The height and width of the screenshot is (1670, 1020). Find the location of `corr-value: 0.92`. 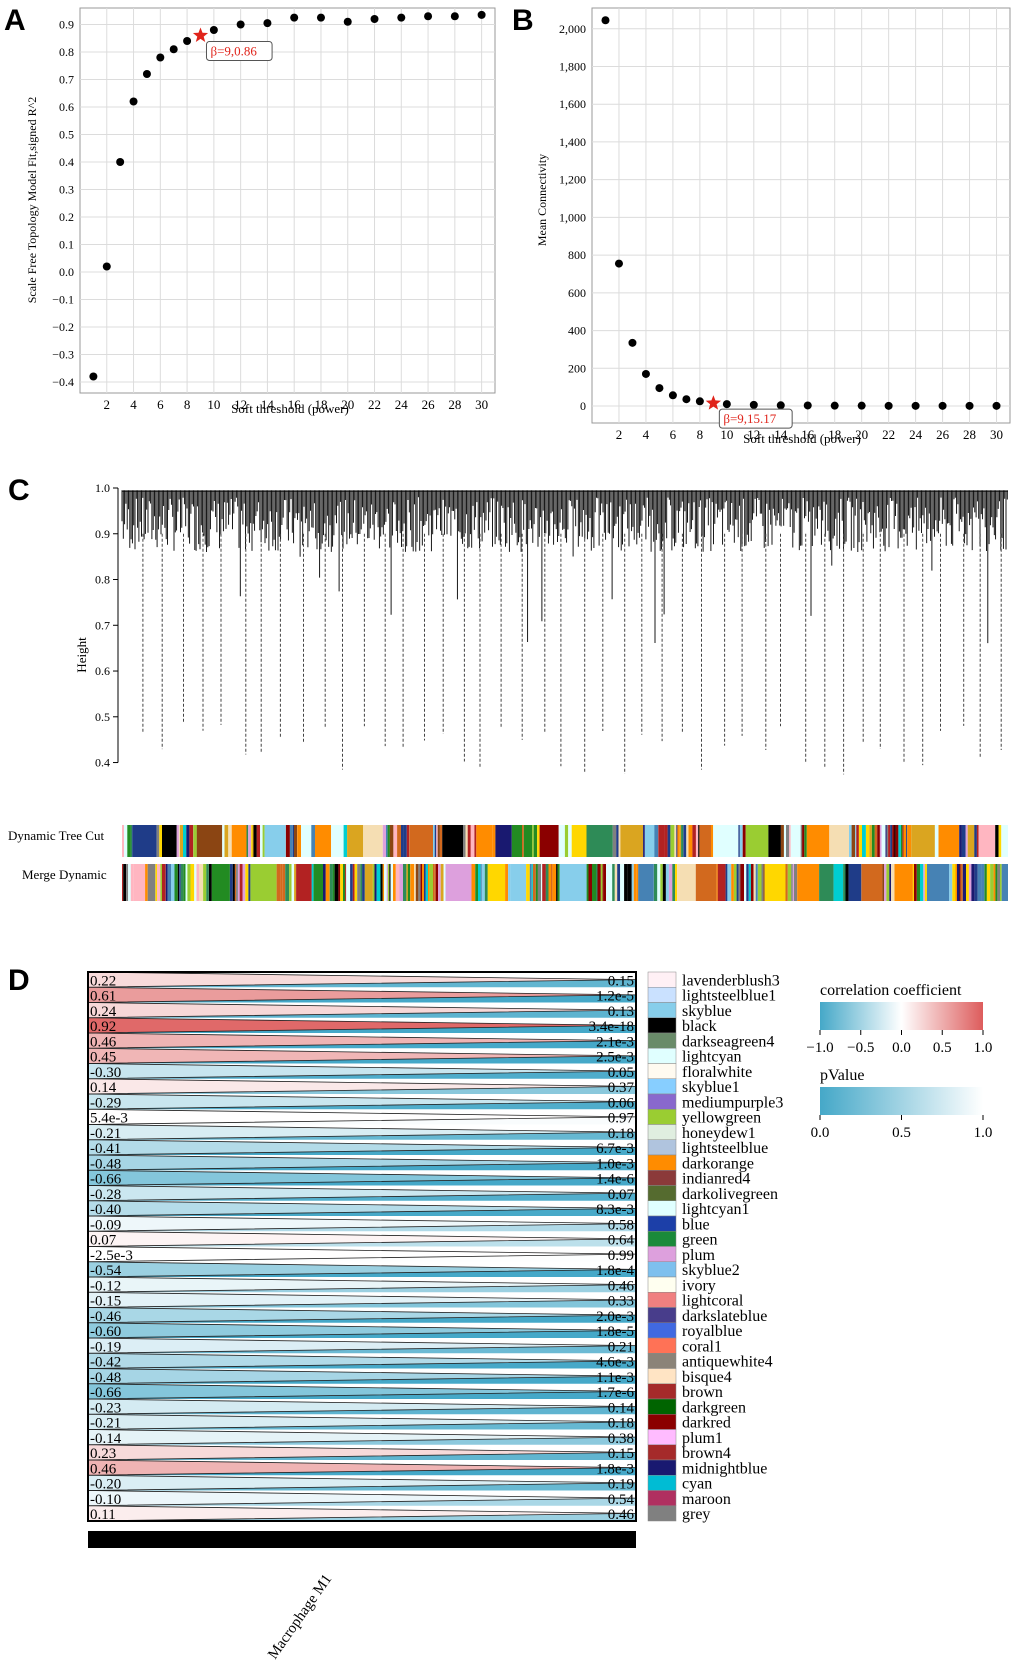

corr-value: 0.92 is located at coordinates (103, 1027).